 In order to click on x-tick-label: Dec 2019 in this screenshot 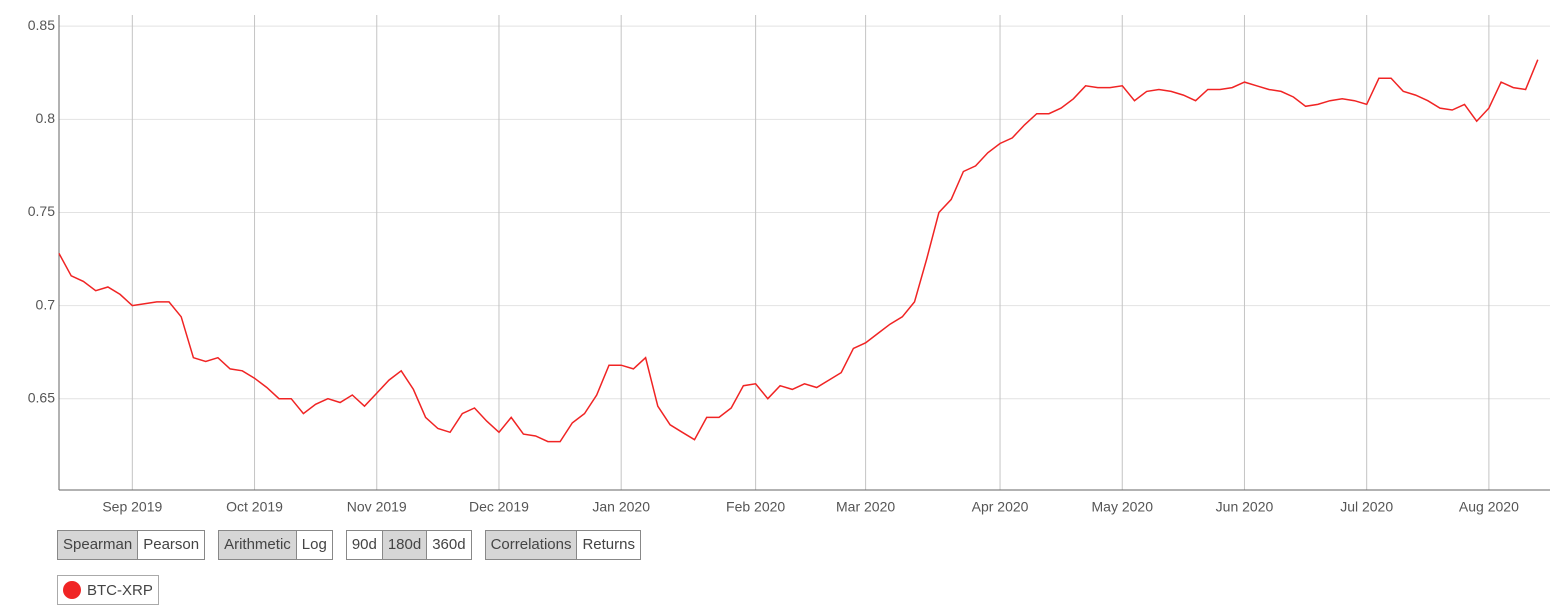, I will do `click(499, 507)`.